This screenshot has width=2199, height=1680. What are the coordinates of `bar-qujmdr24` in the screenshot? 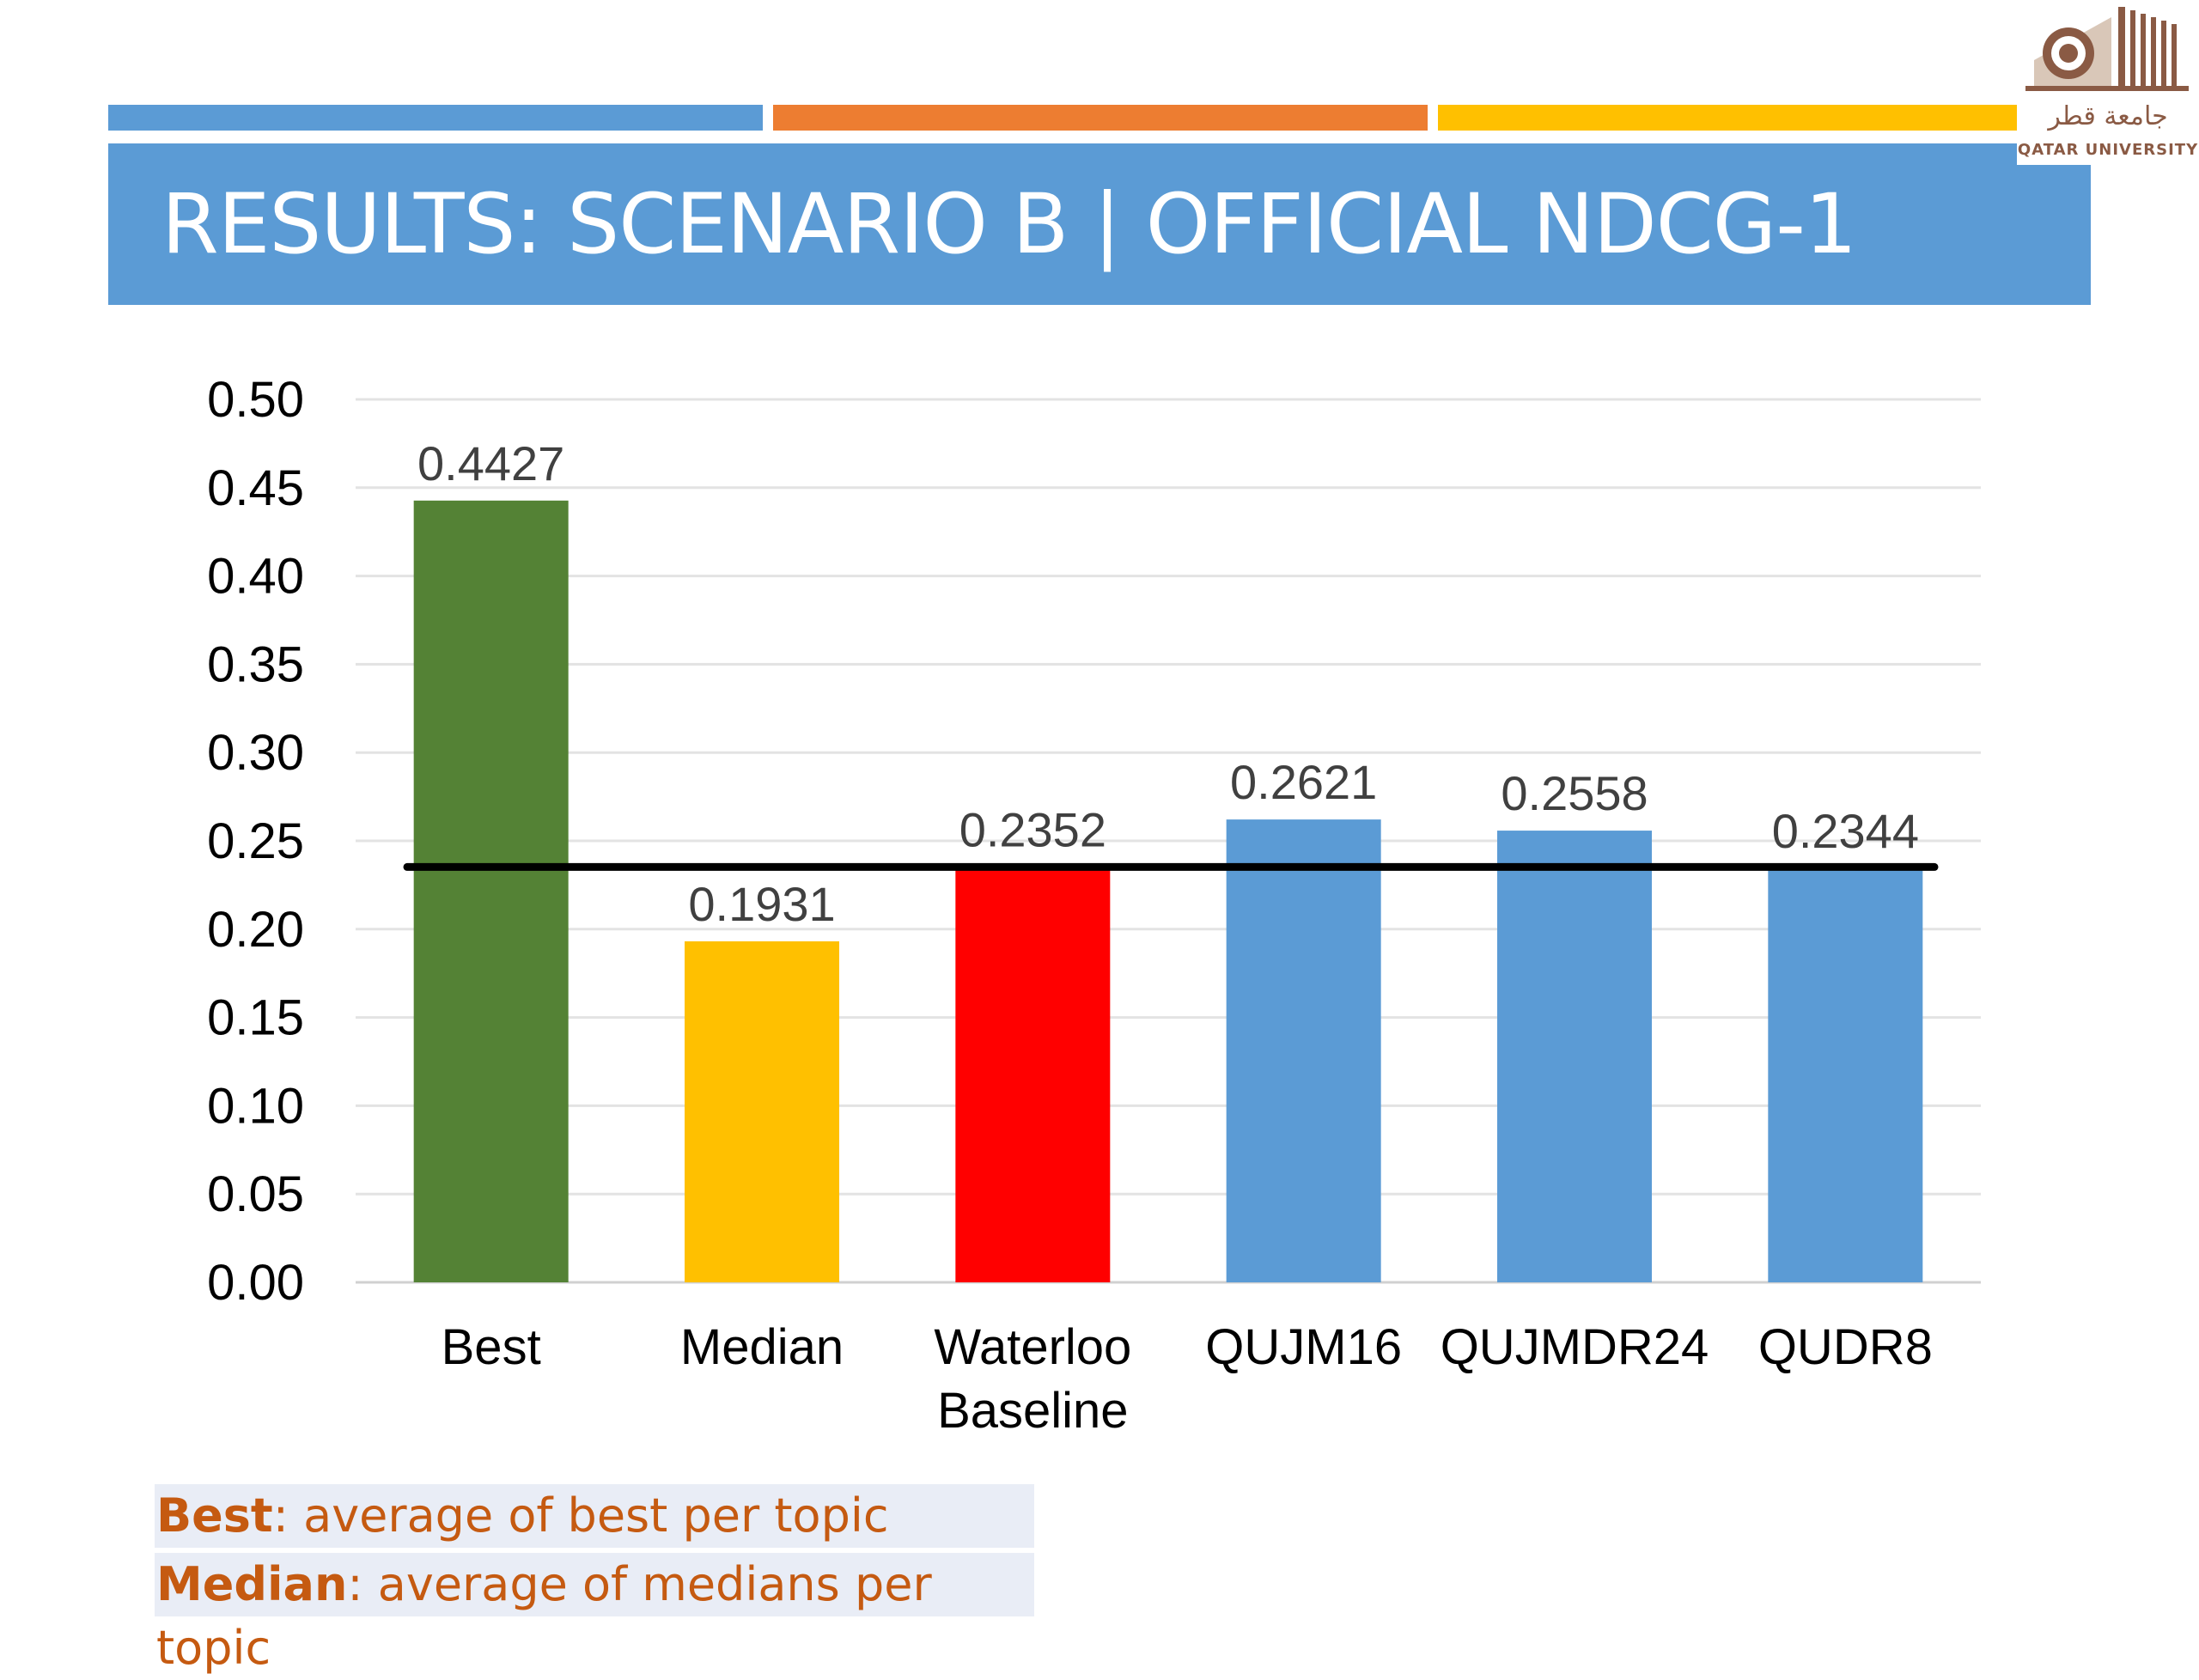 It's located at (1574, 1057).